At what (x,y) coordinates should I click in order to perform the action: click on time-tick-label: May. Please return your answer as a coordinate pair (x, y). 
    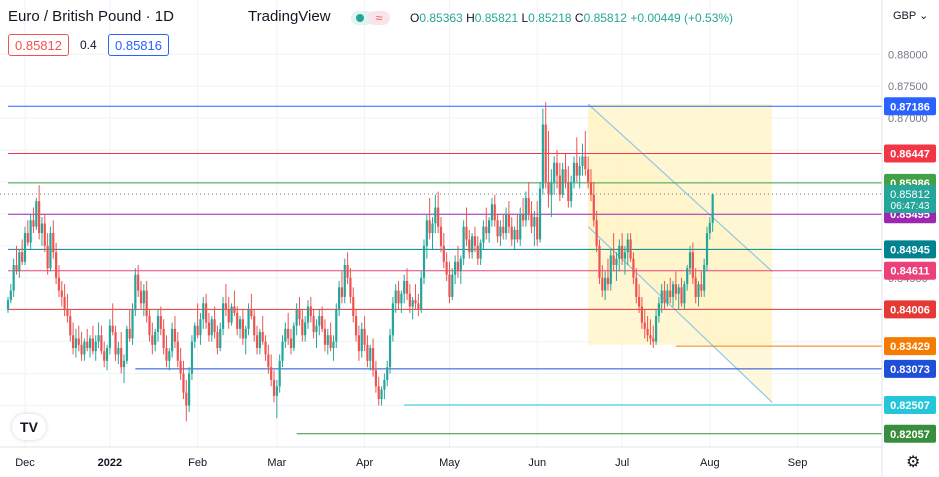
    Looking at the image, I should click on (449, 463).